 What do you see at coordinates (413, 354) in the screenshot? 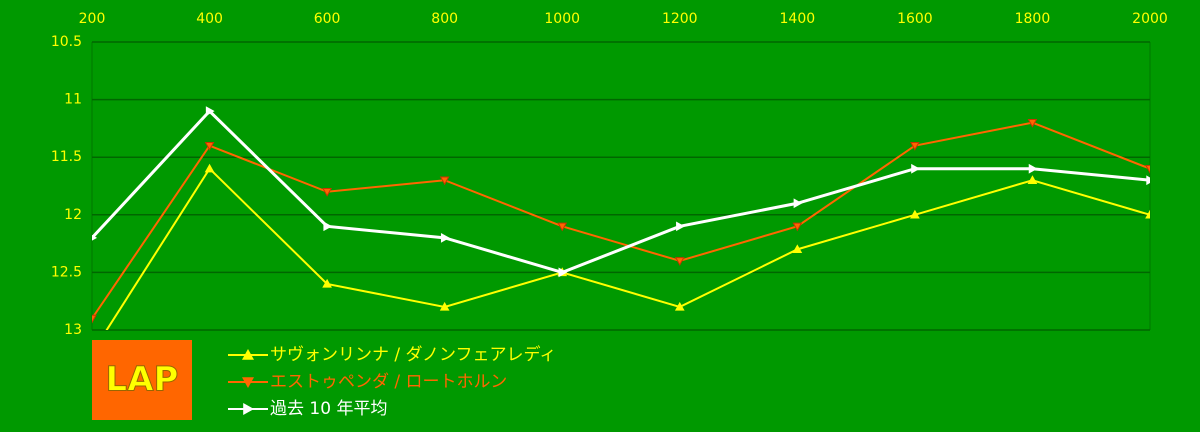
I see `legend-label: サヴォンリンナ / ダノンフェアレディ` at bounding box center [413, 354].